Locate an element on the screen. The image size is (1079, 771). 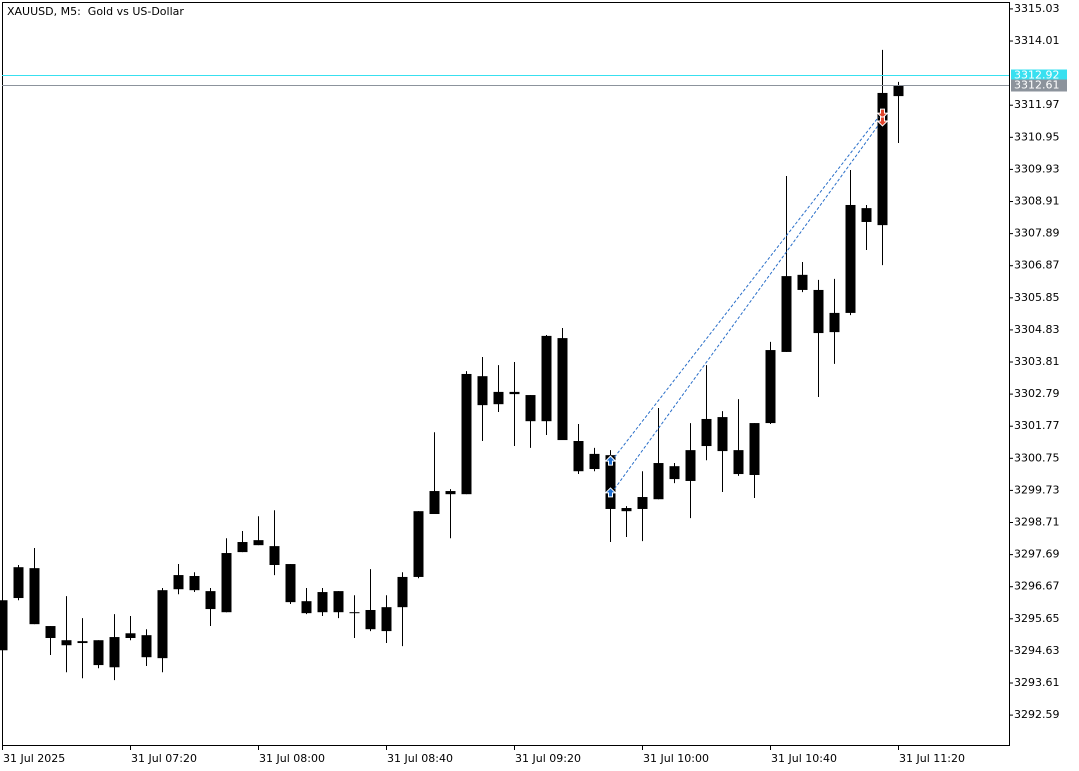
y-tick-label: 3305.85 is located at coordinates (1037, 297).